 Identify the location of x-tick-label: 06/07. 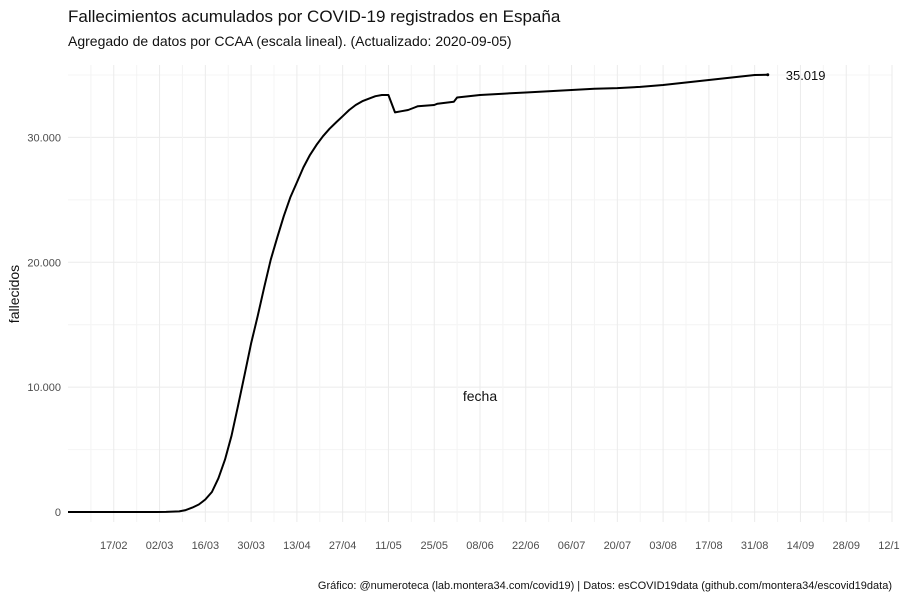
(572, 546).